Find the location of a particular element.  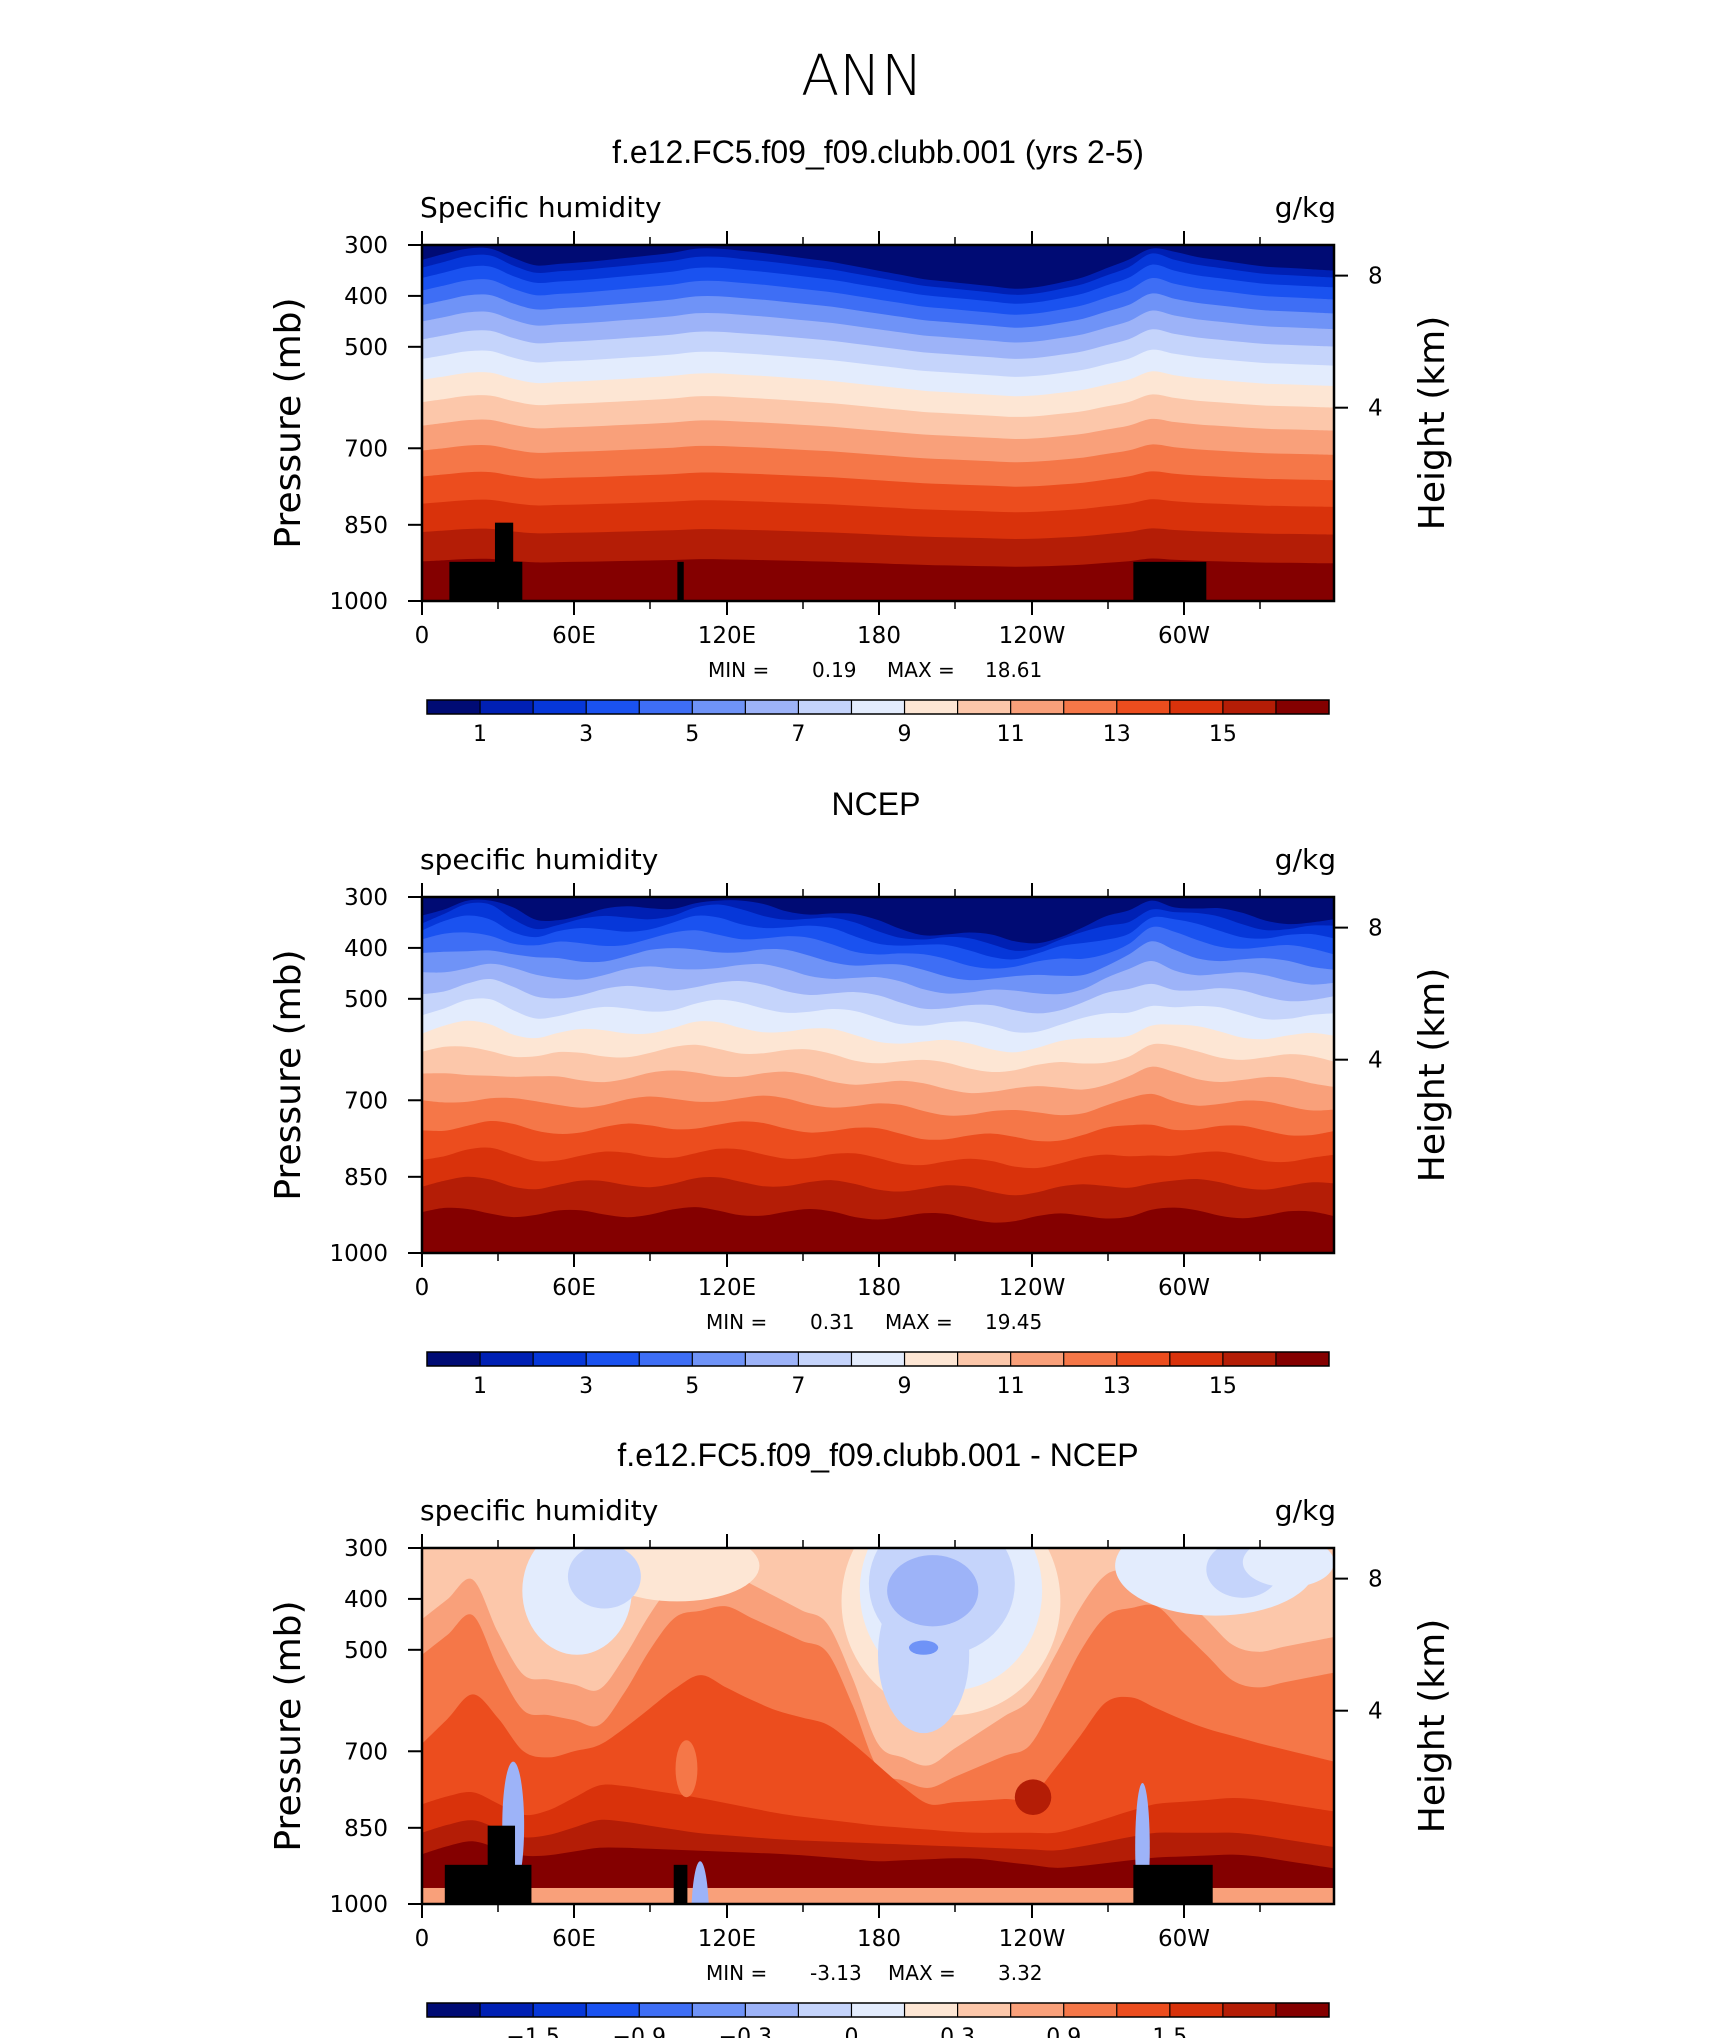

colorbar-tick-label: −0.9 is located at coordinates (639, 2031).